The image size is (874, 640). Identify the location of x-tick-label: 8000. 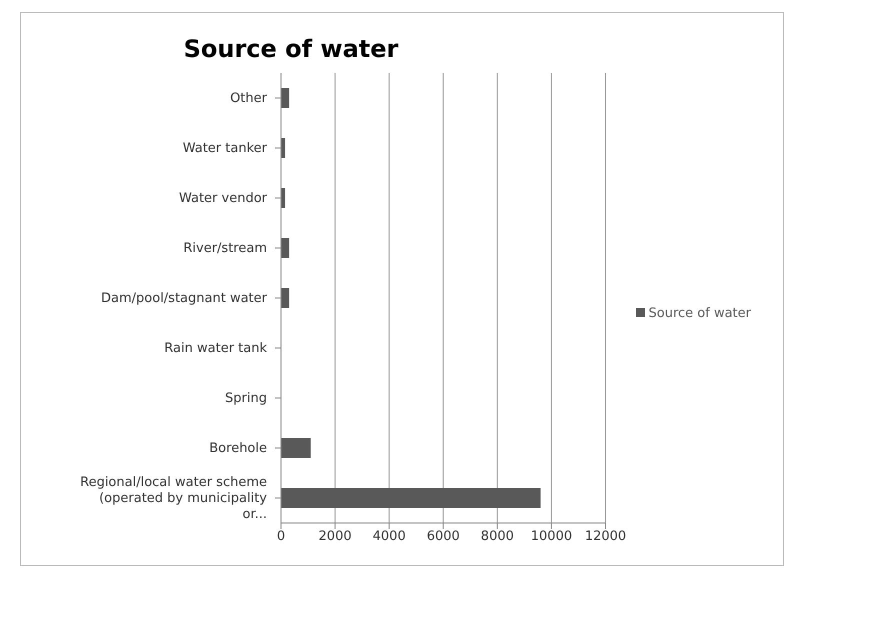
(497, 536).